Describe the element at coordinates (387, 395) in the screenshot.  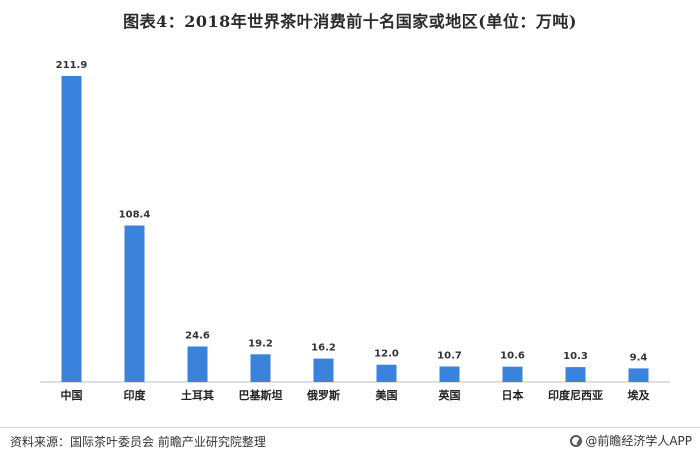
I see `category-label: 美国` at that location.